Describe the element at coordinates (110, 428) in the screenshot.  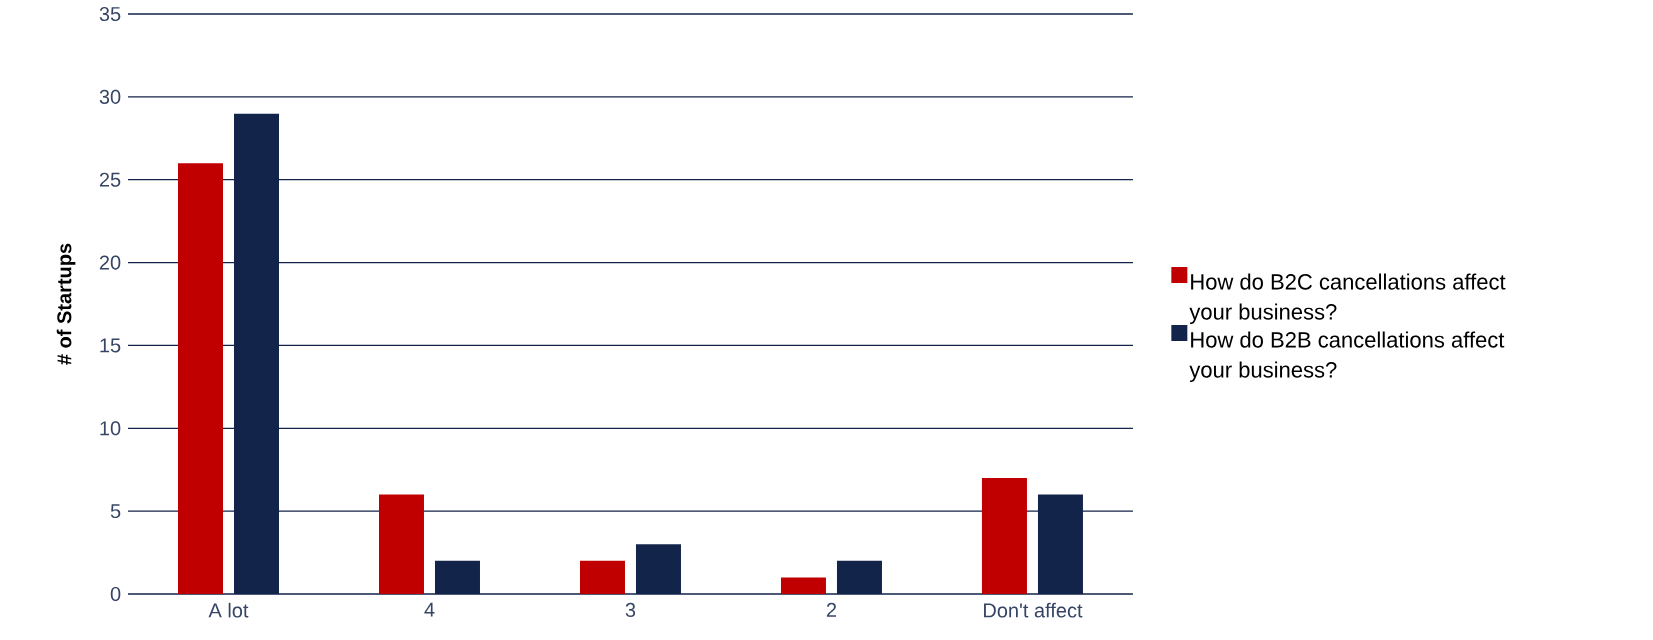
I see `y-tick-label: 10` at that location.